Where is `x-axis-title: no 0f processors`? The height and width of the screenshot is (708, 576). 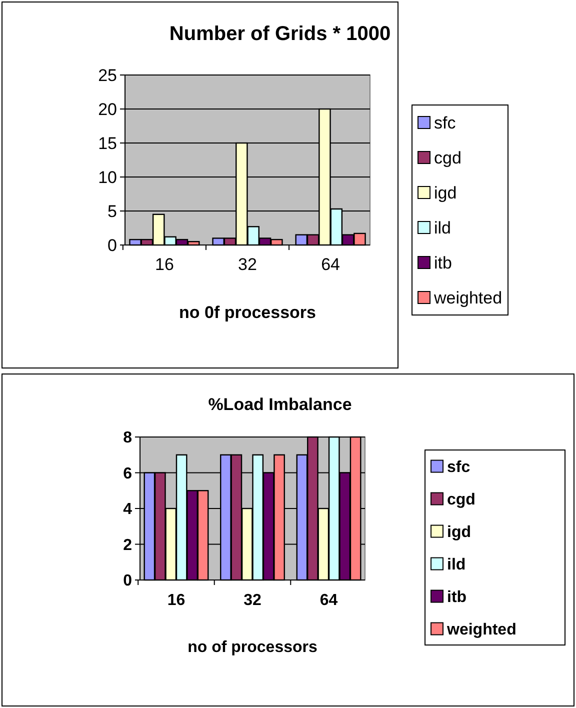
x-axis-title: no 0f processors is located at coordinates (247, 312).